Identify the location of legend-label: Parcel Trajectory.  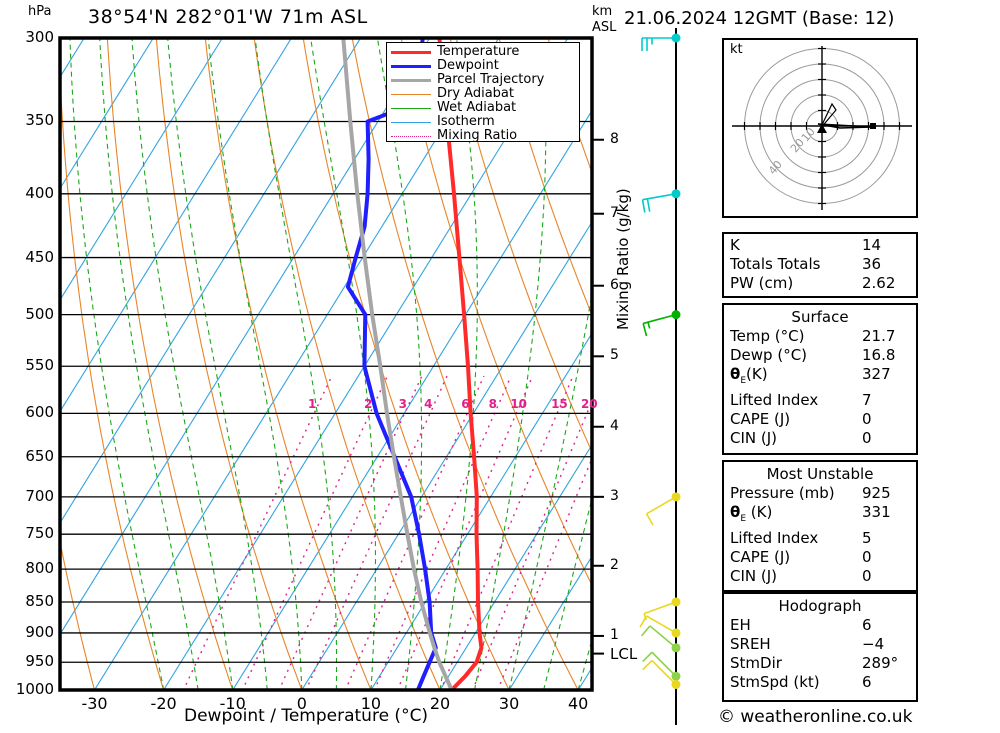
(491, 79).